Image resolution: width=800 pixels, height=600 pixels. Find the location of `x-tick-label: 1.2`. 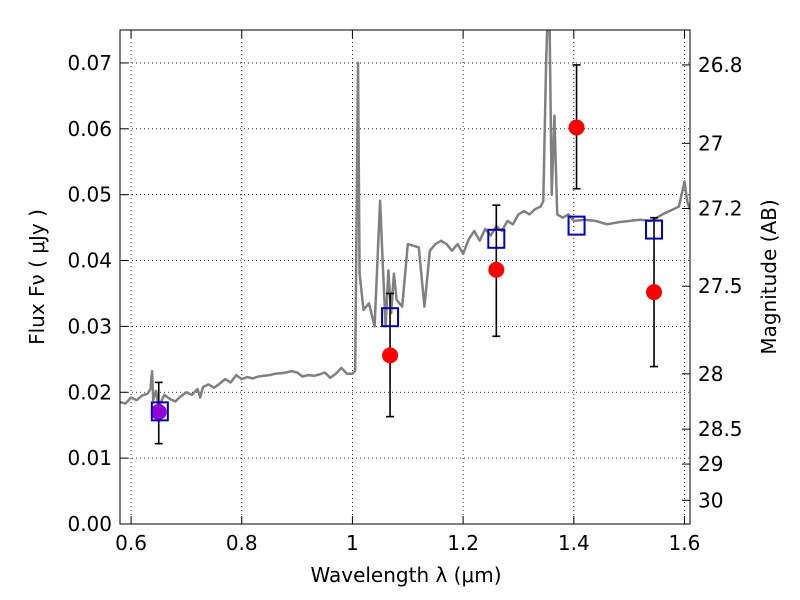

x-tick-label: 1.2 is located at coordinates (463, 543).